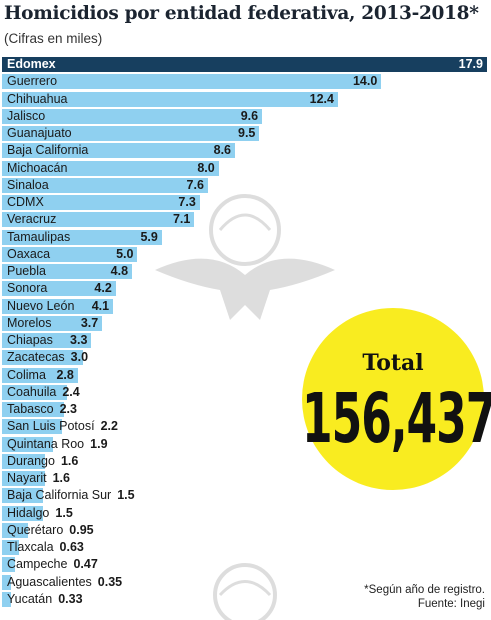 Image resolution: width=491 pixels, height=620 pixels. I want to click on bar-label: Michoacán, so click(37, 167).